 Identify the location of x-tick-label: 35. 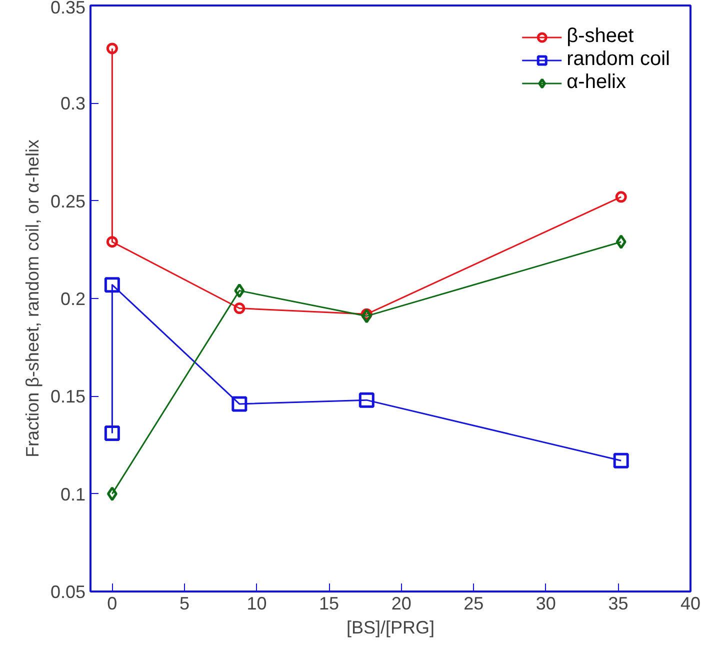
(618, 604).